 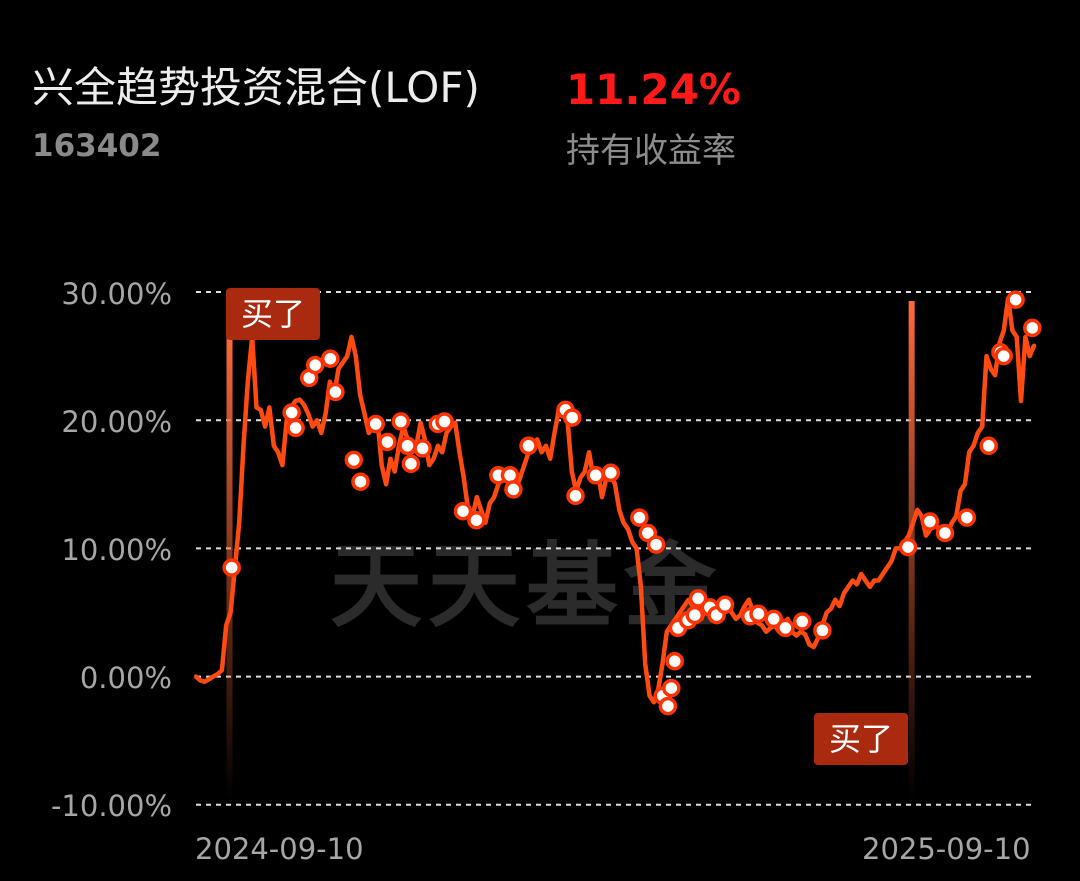 I want to click on x-tick-label-end: 2025-09-10, so click(x=946, y=849).